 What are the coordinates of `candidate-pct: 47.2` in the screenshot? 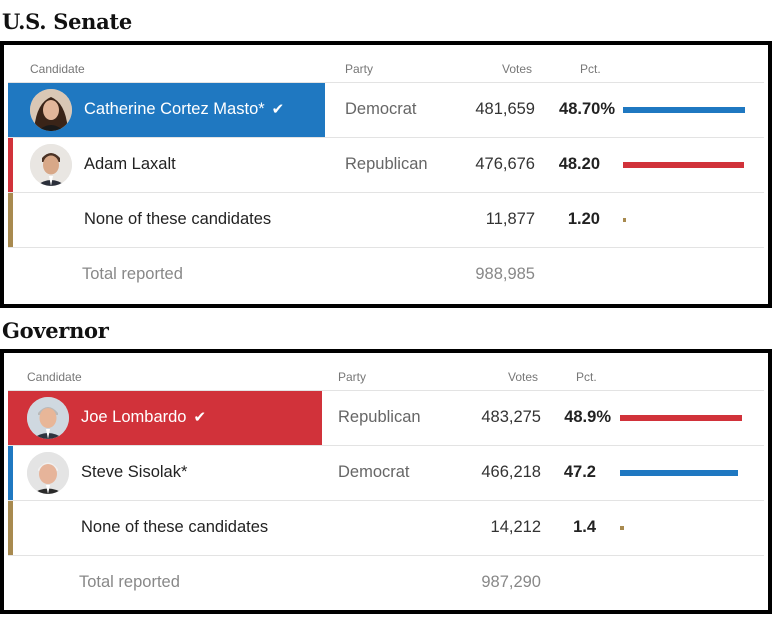 It's located at (579, 472).